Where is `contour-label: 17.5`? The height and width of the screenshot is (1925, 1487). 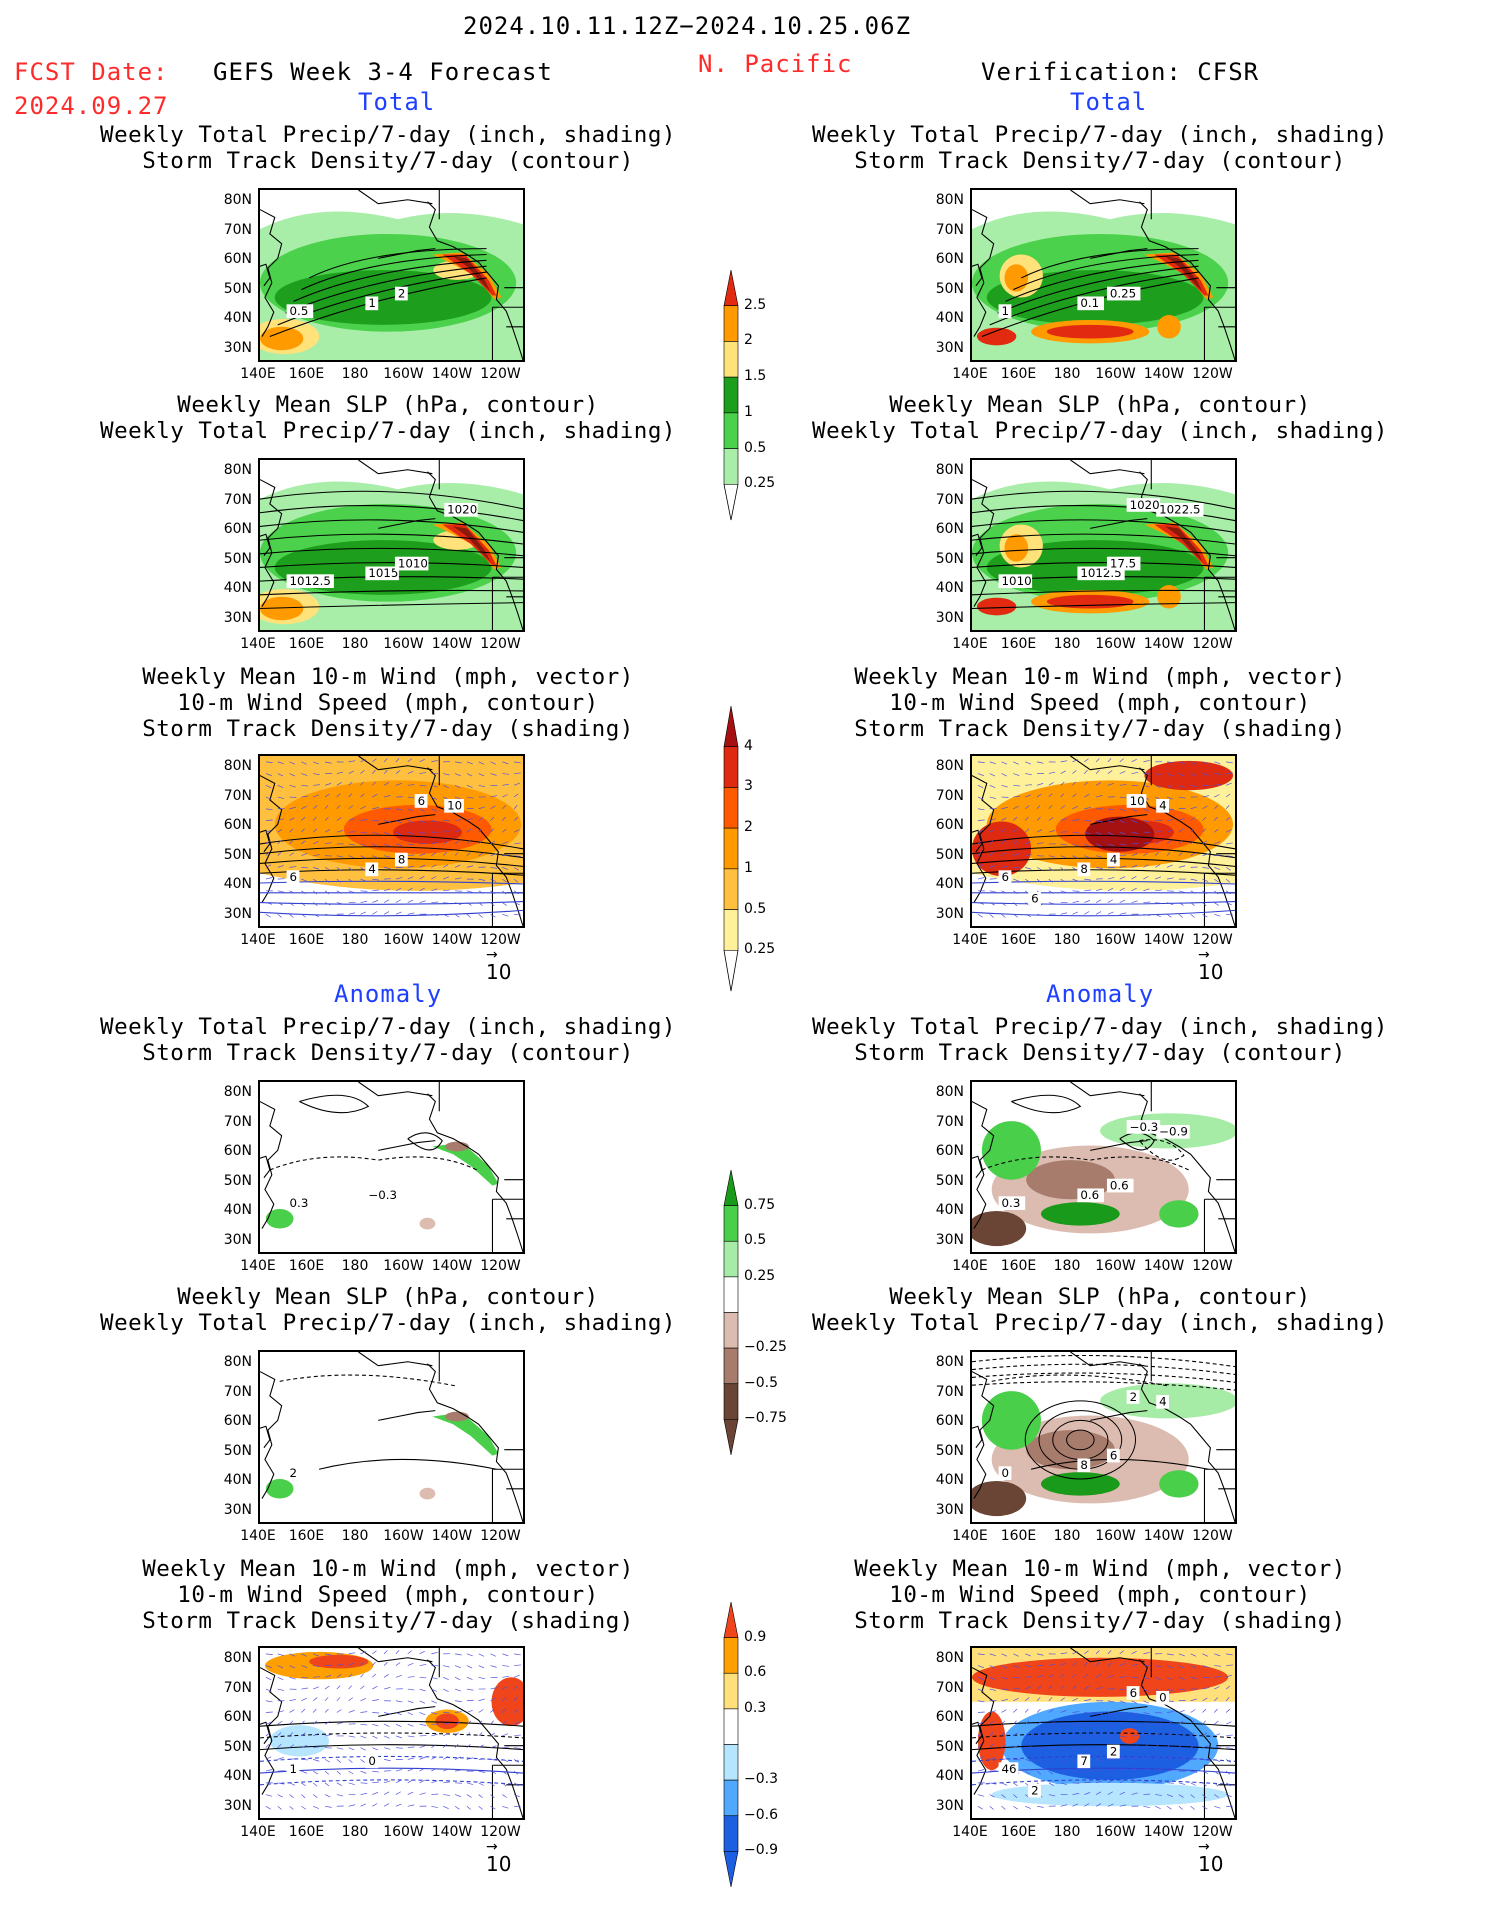
contour-label: 17.5 is located at coordinates (1123, 564).